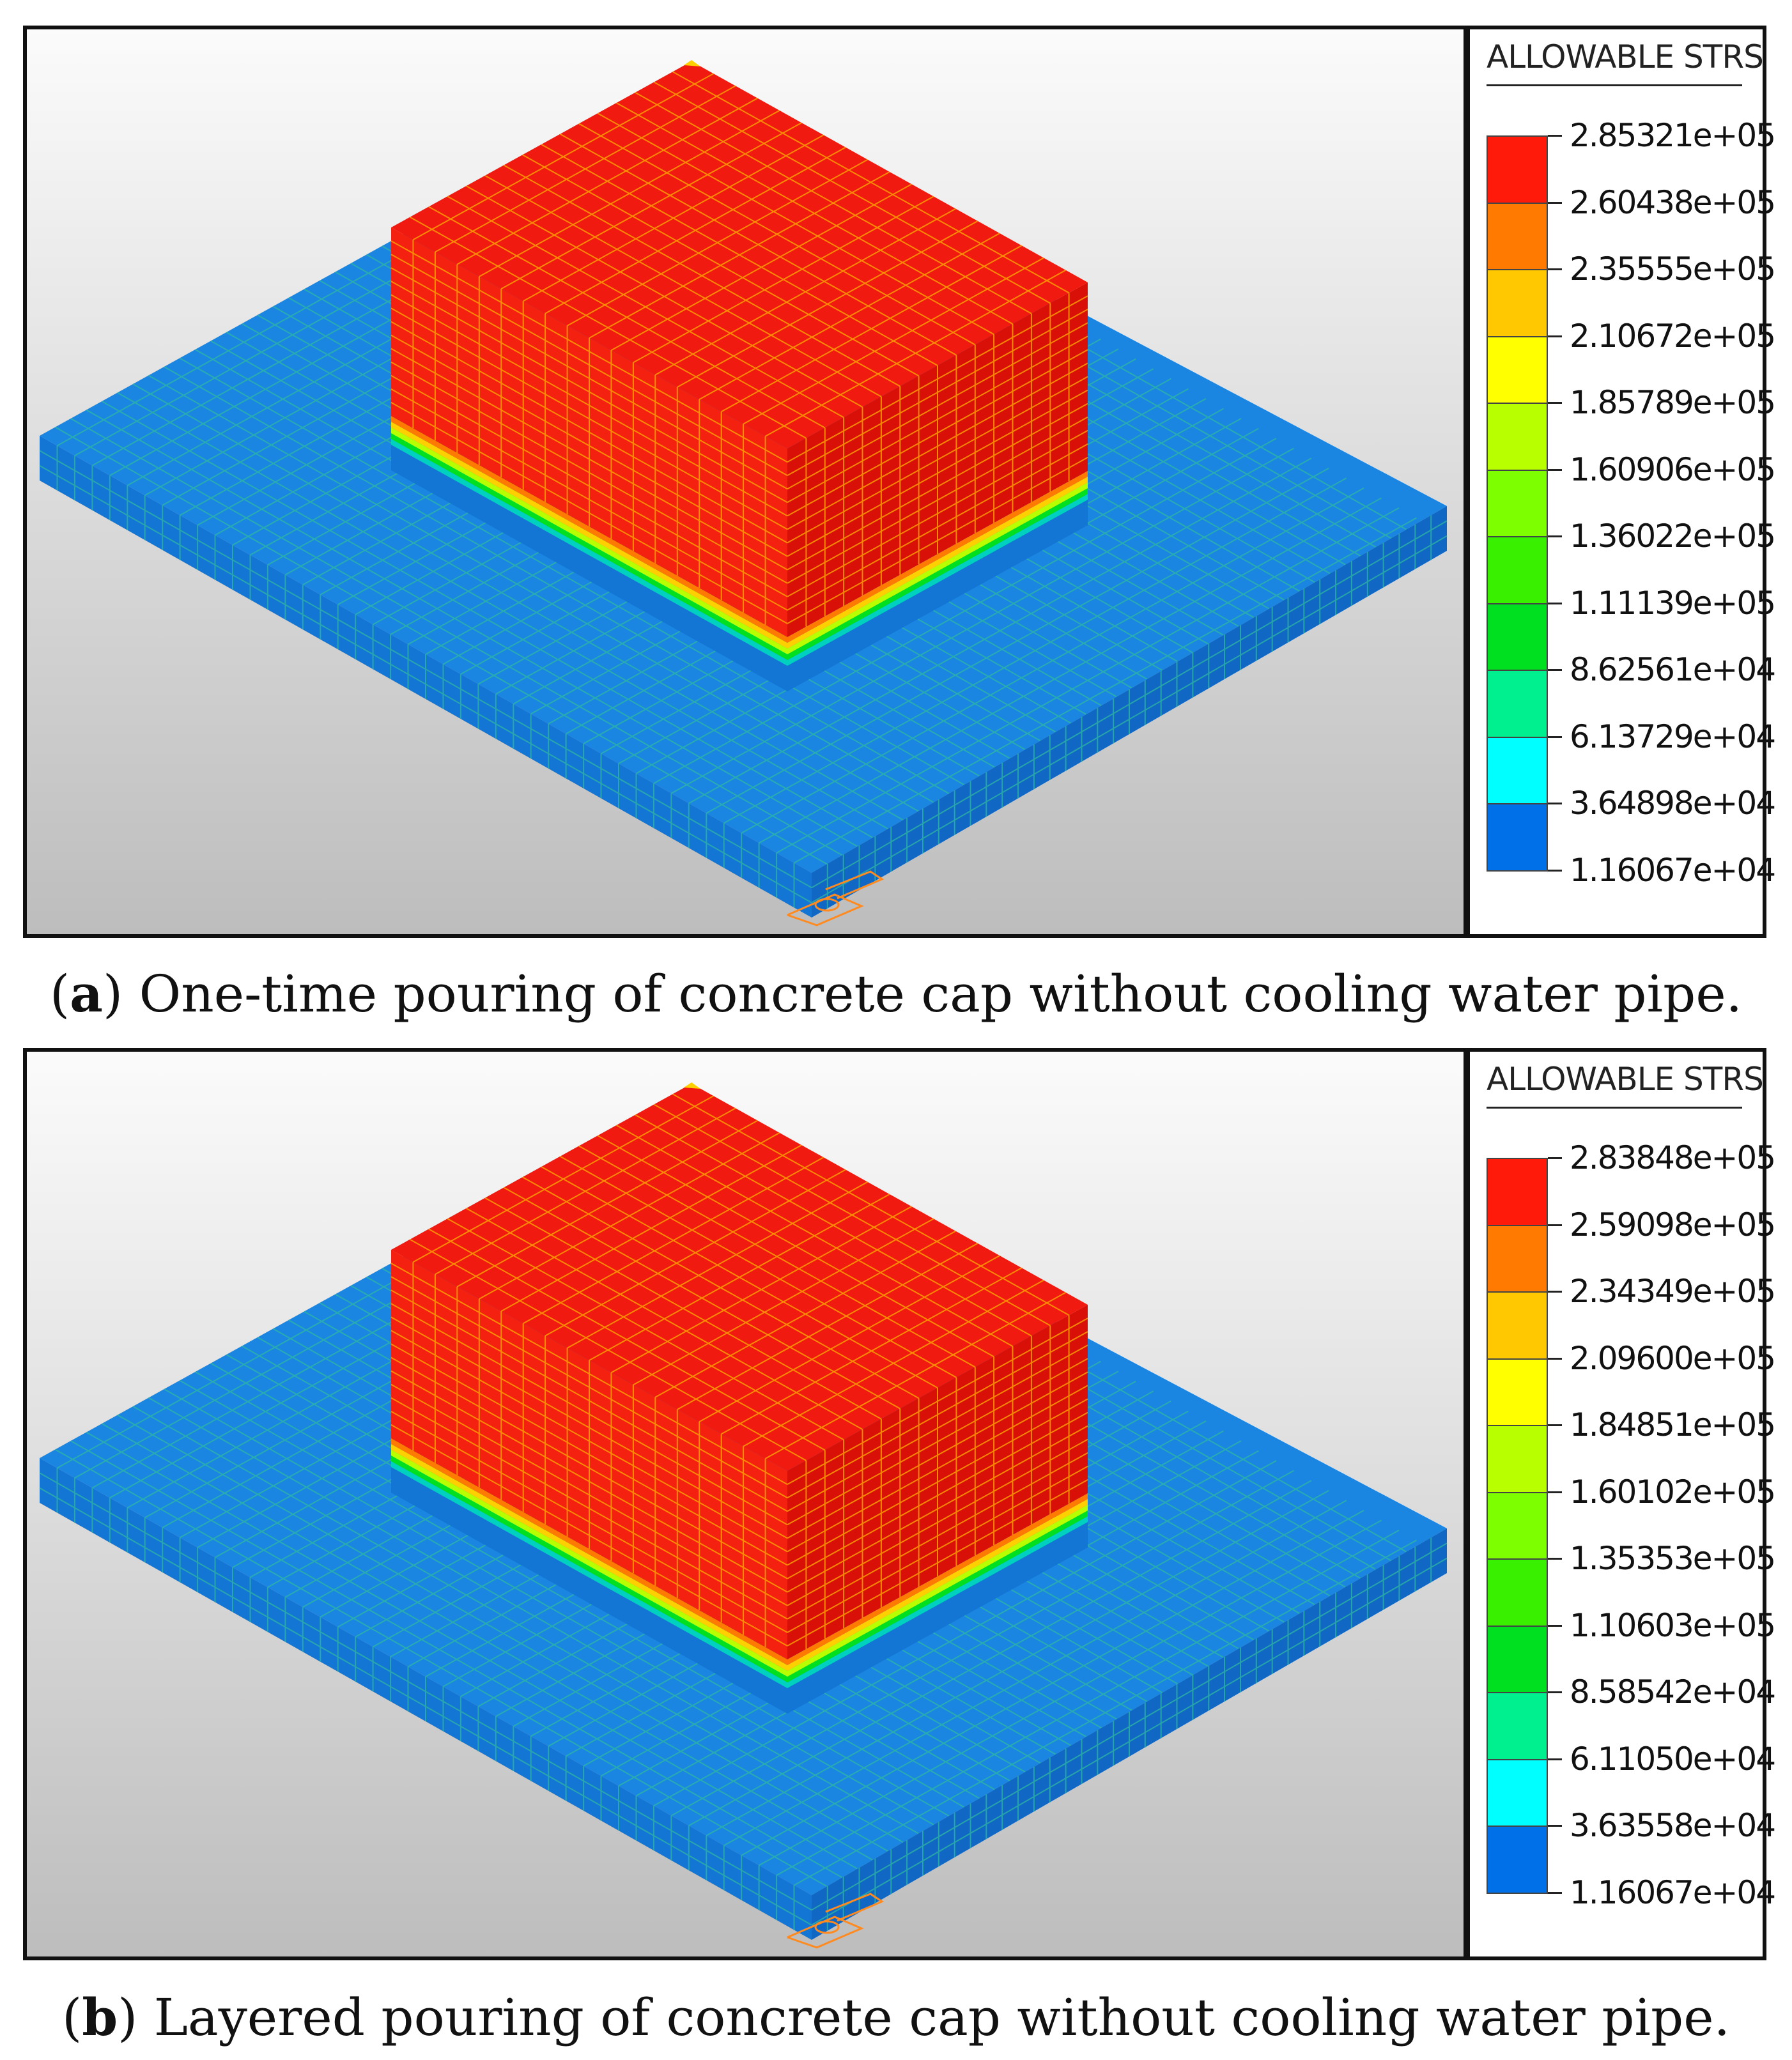  What do you see at coordinates (1673, 1625) in the screenshot?
I see `legend-tick-label: 1.10603e+05` at bounding box center [1673, 1625].